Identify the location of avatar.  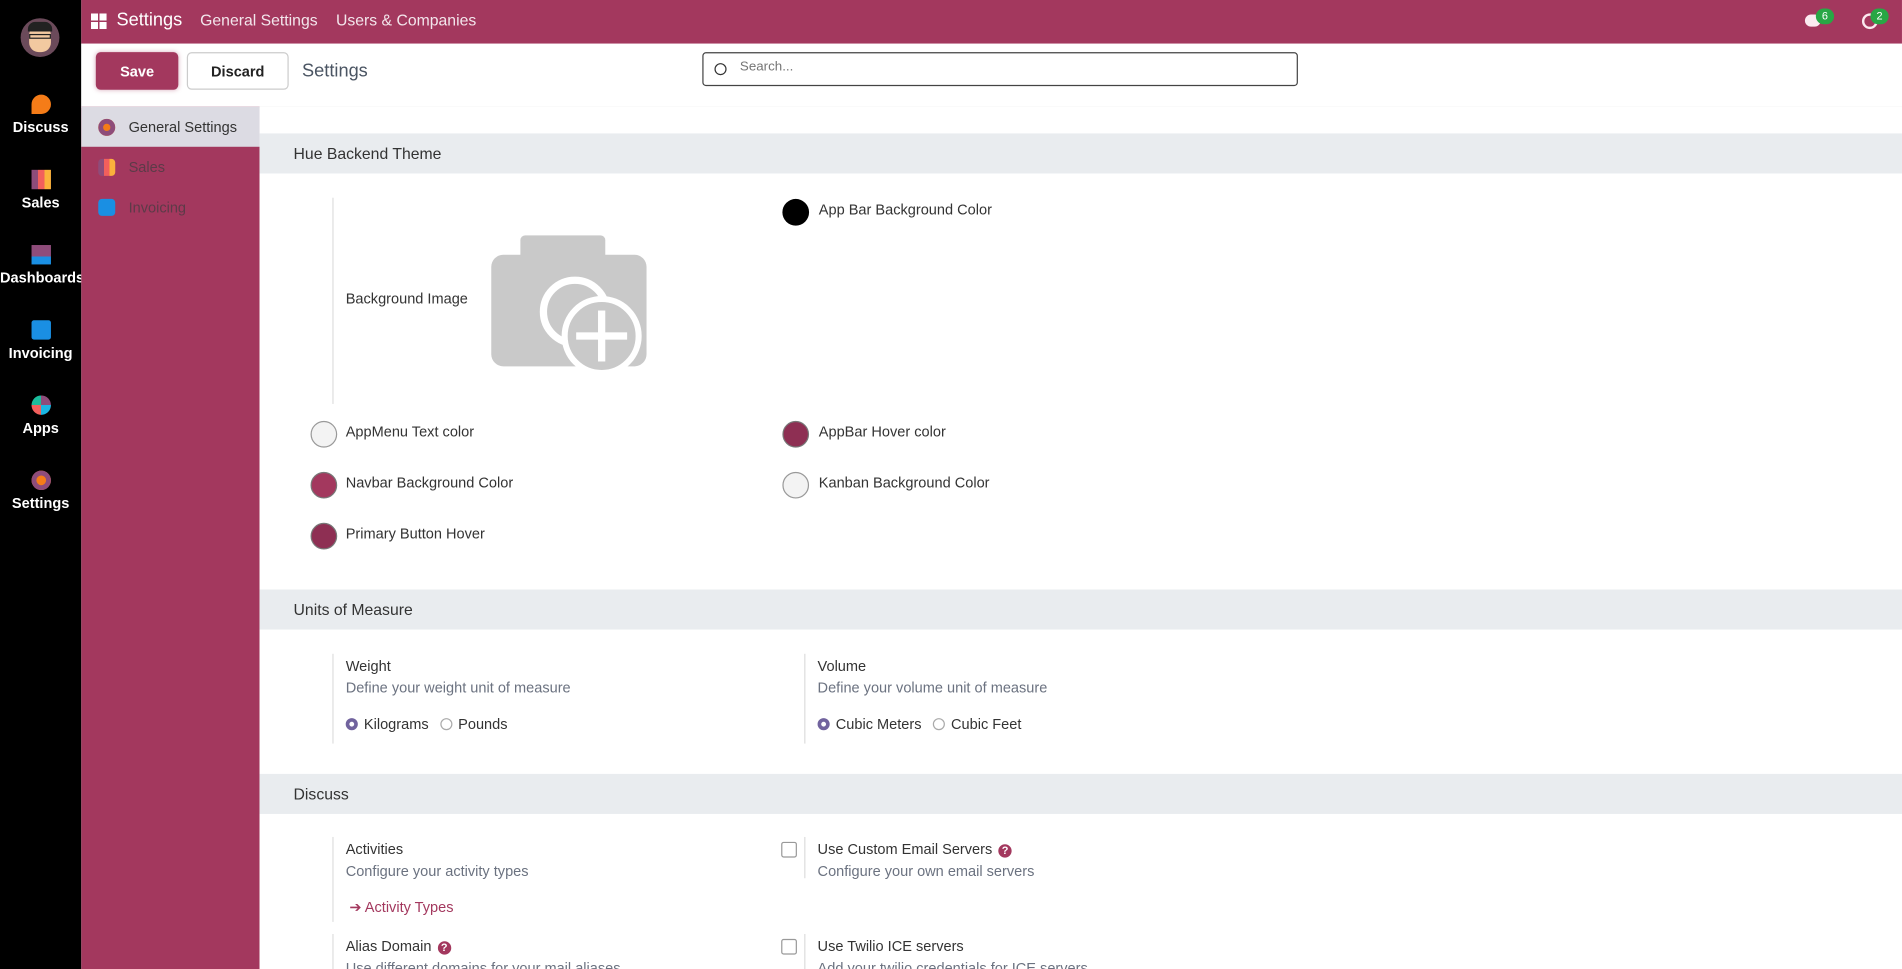
(40, 38).